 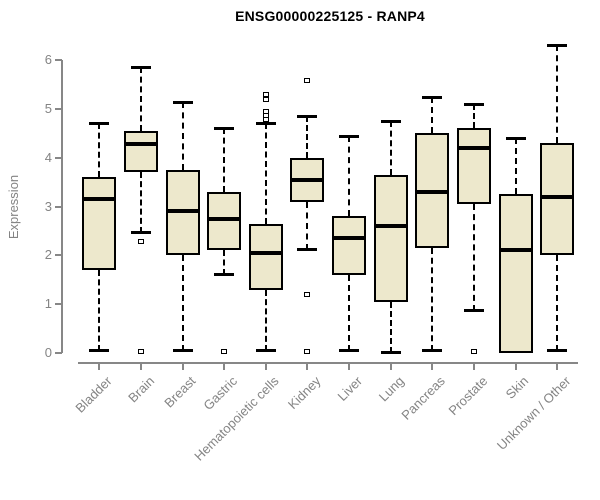 I want to click on y-tick-label: 4, so click(x=48, y=157).